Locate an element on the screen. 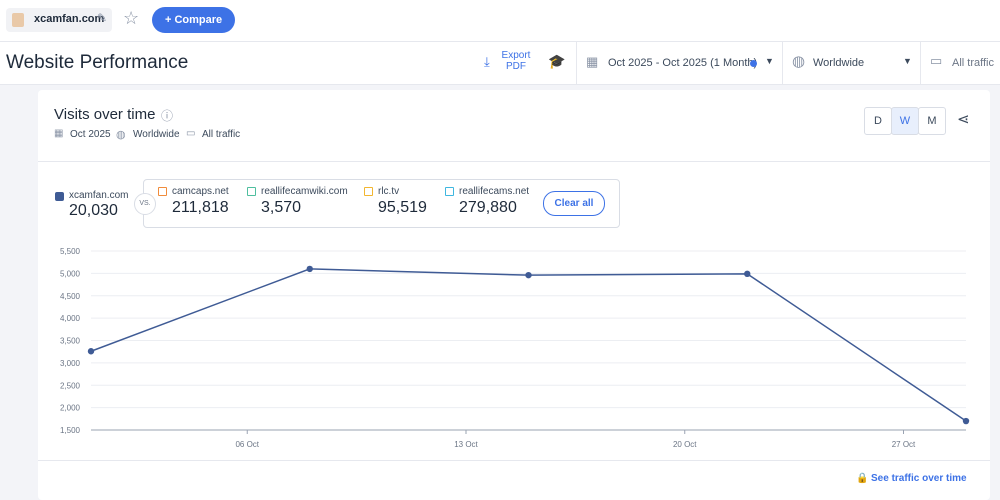 This screenshot has height=500, width=1000. export-button: Export PDF is located at coordinates (516, 61).